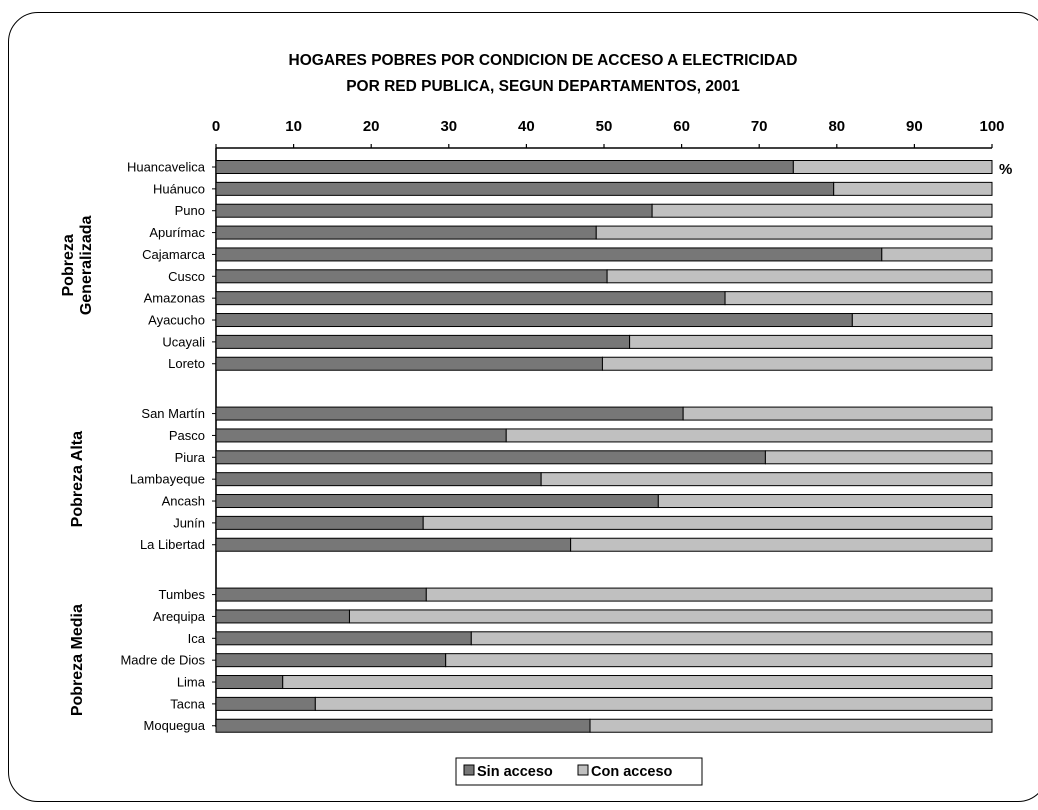 The height and width of the screenshot is (810, 1038). Describe the element at coordinates (836, 126) in the screenshot. I see `x-tick-label: 80` at that location.